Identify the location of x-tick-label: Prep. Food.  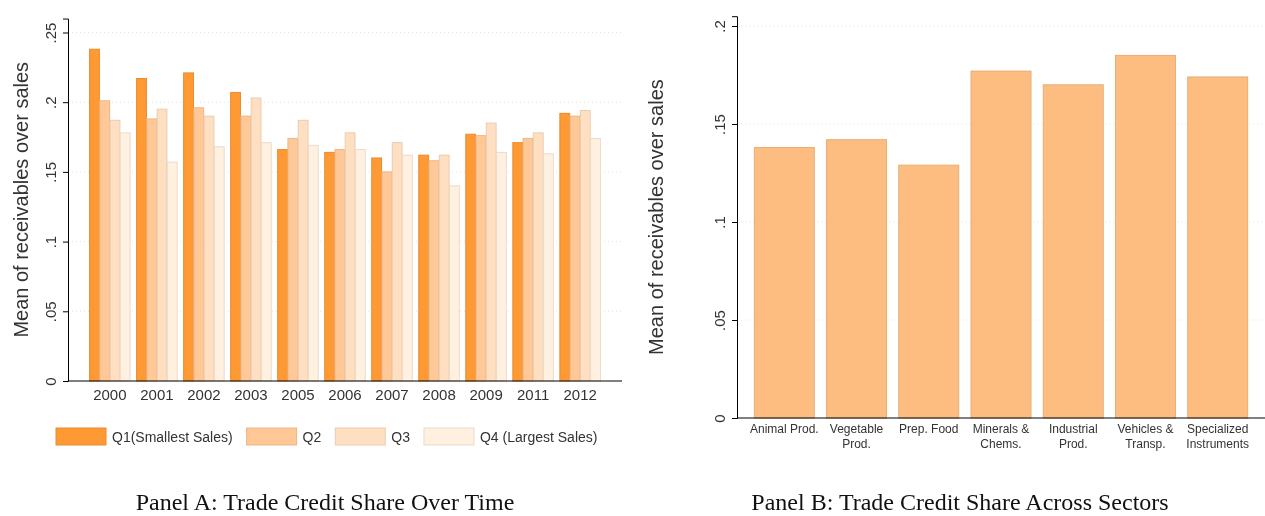
(929, 428).